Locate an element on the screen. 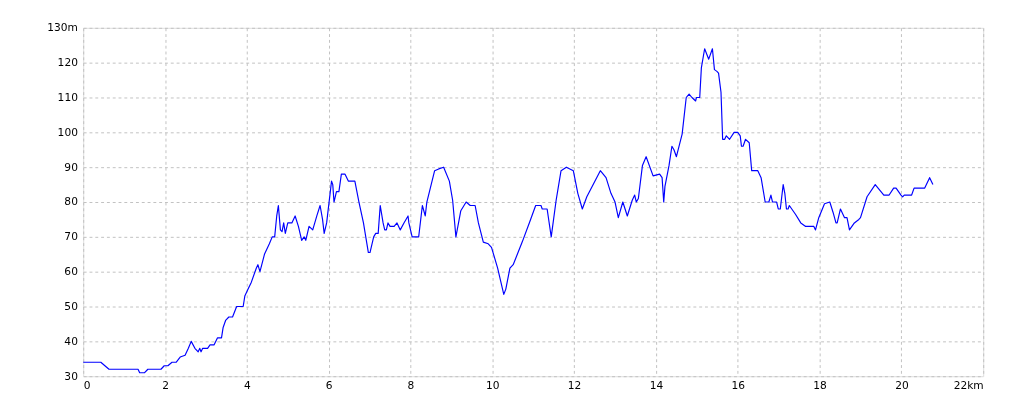  x-tick-label: 6 is located at coordinates (329, 386).